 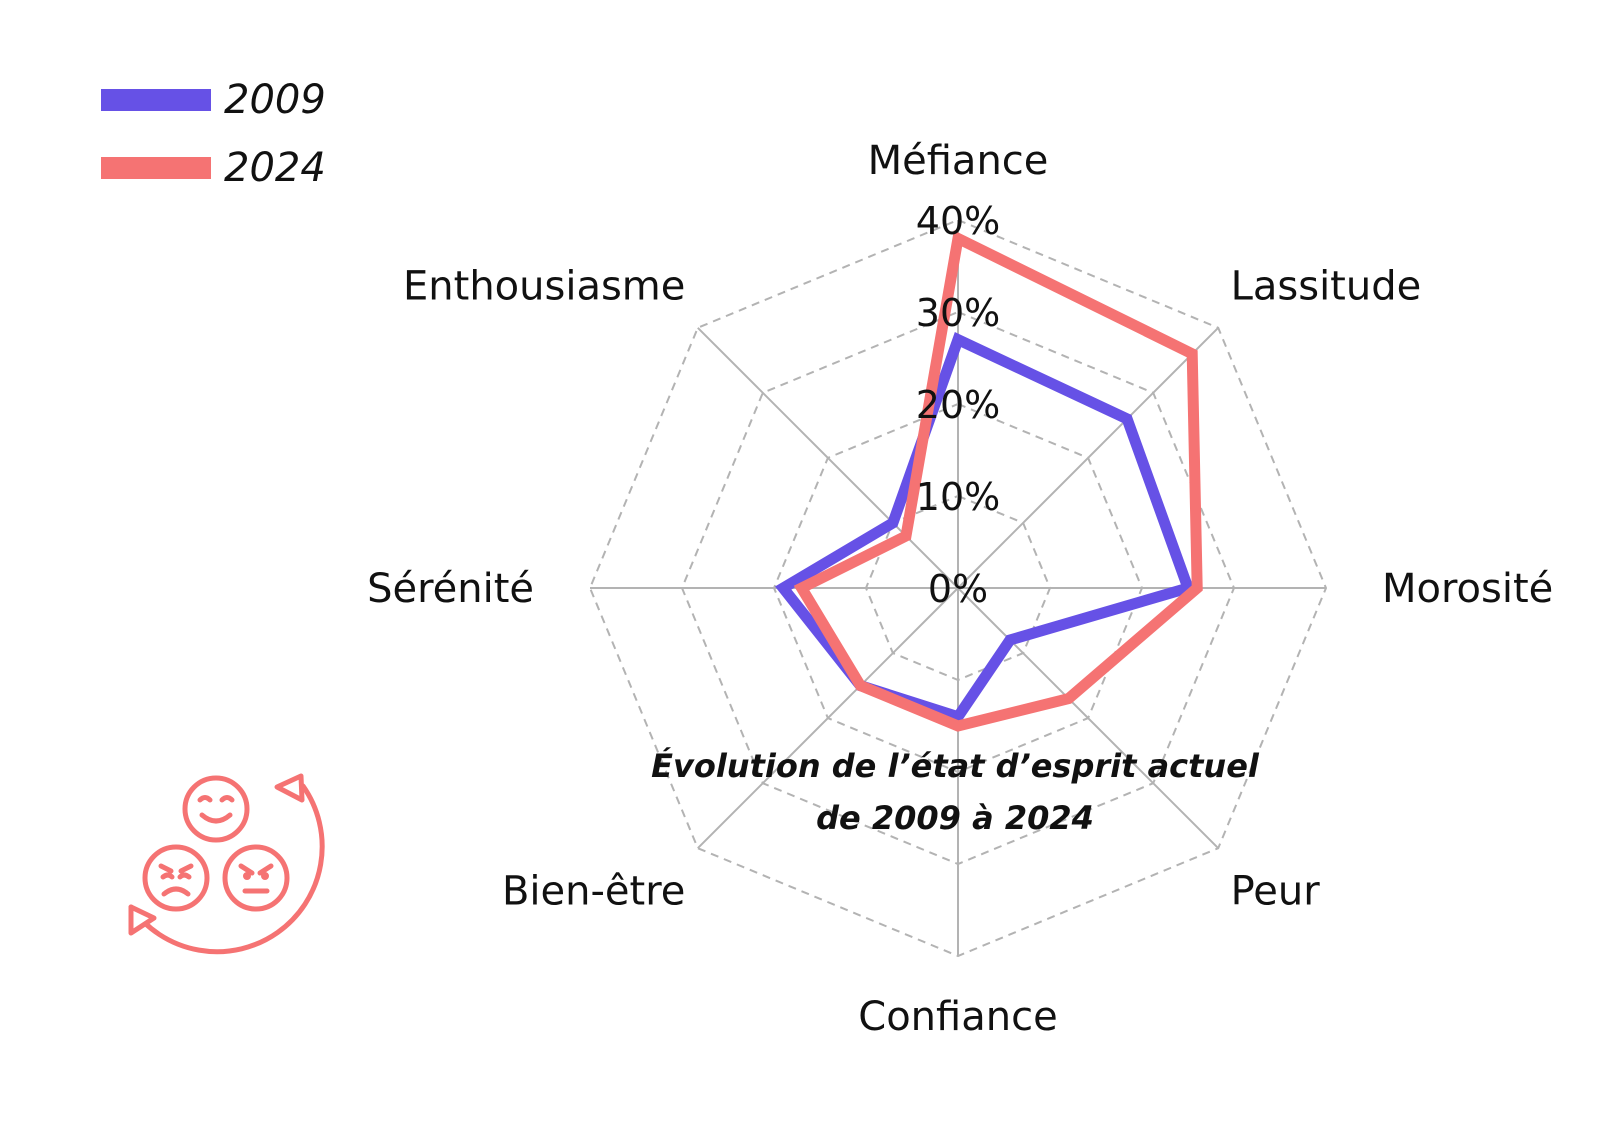 I want to click on tick-label-1: 10%, so click(x=958, y=497).